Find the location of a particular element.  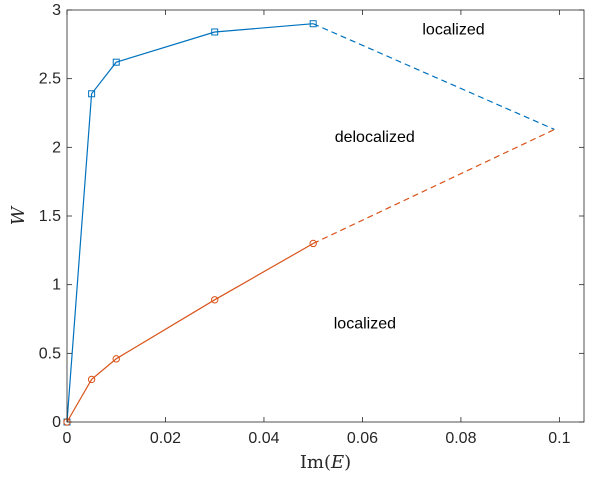

x-tick-label: 0.08 is located at coordinates (460, 438).